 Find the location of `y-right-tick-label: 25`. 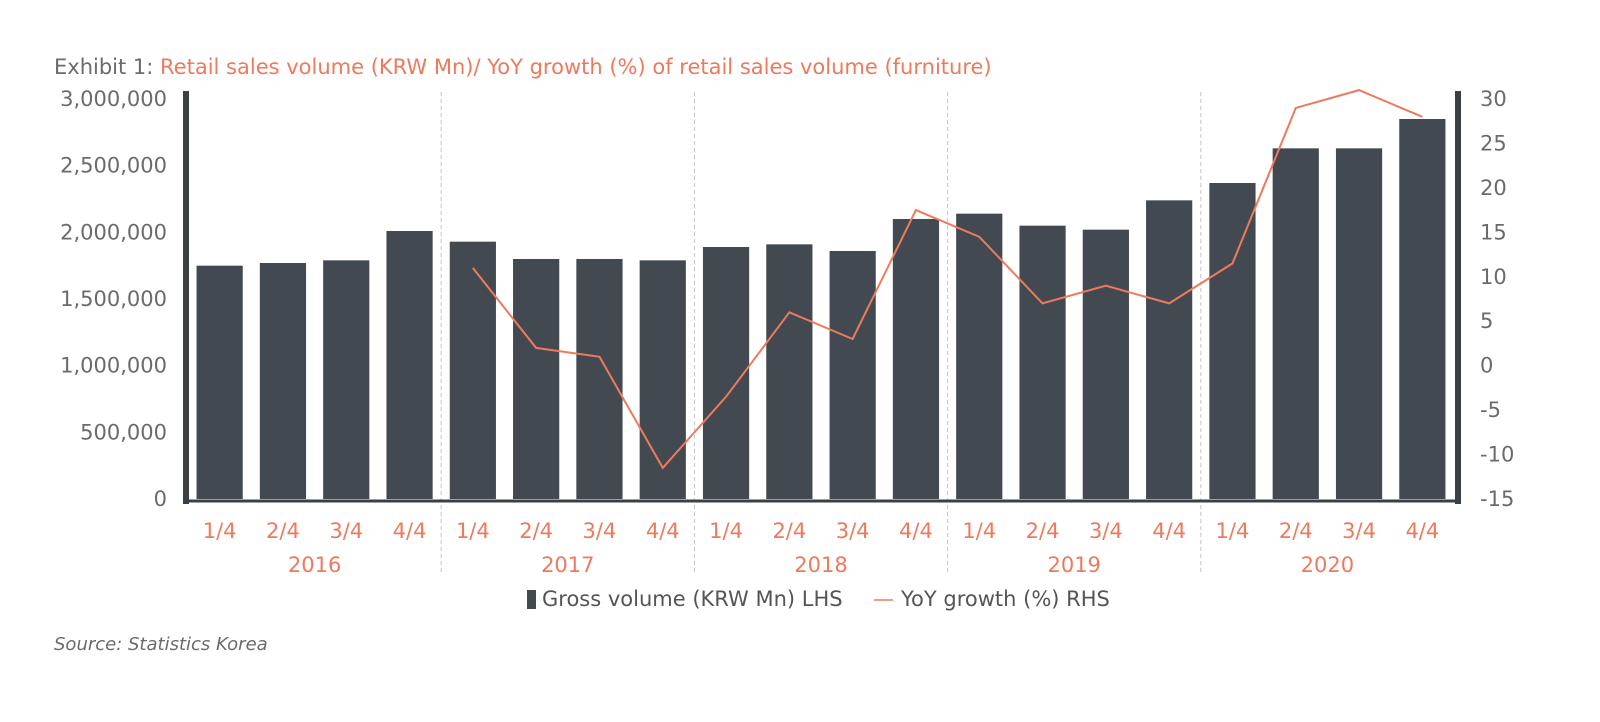

y-right-tick-label: 25 is located at coordinates (1493, 143).